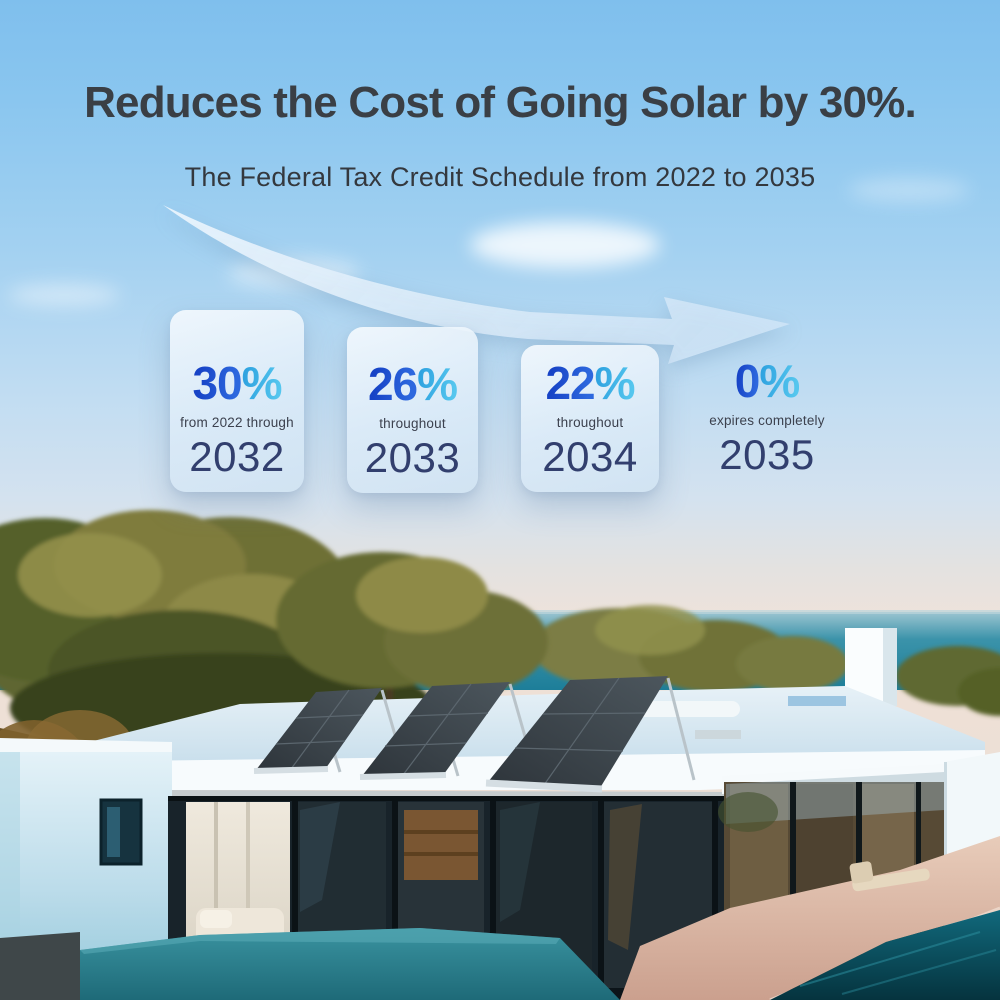  I want to click on credit-year: 2032, so click(237, 456).